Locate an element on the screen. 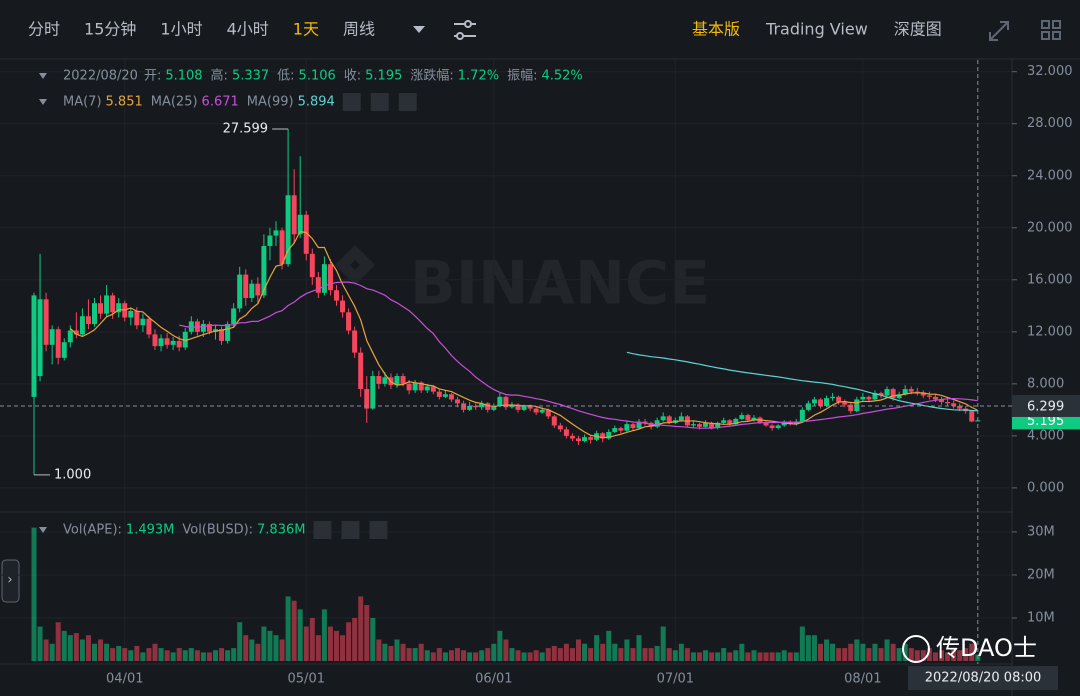 The image size is (1080, 696). interval-tab: 1小时 is located at coordinates (181, 29).